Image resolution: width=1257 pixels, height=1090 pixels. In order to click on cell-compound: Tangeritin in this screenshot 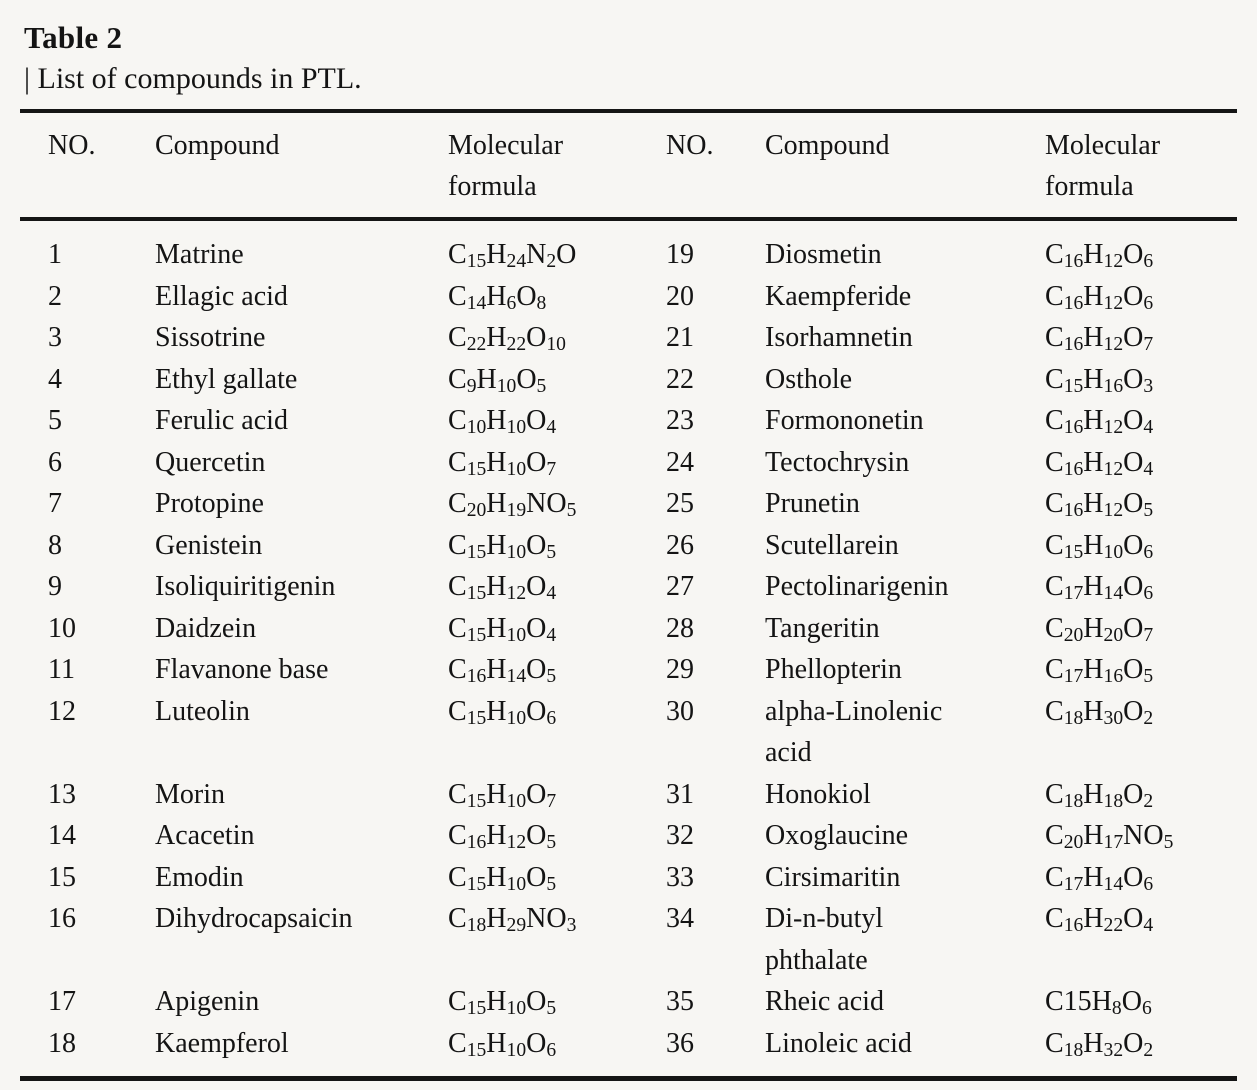, I will do `click(822, 628)`.